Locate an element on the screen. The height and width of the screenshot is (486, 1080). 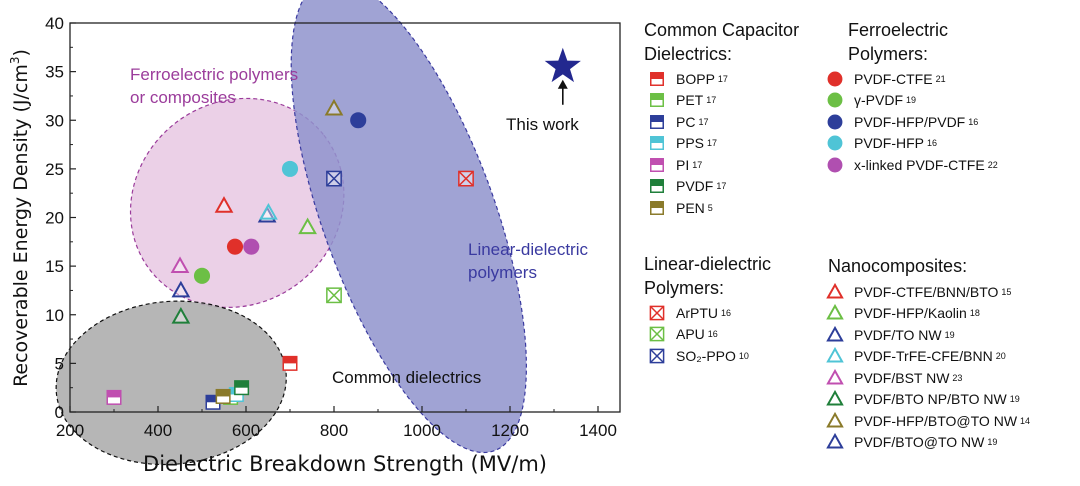
legend-ref: 18 is located at coordinates (974, 313).